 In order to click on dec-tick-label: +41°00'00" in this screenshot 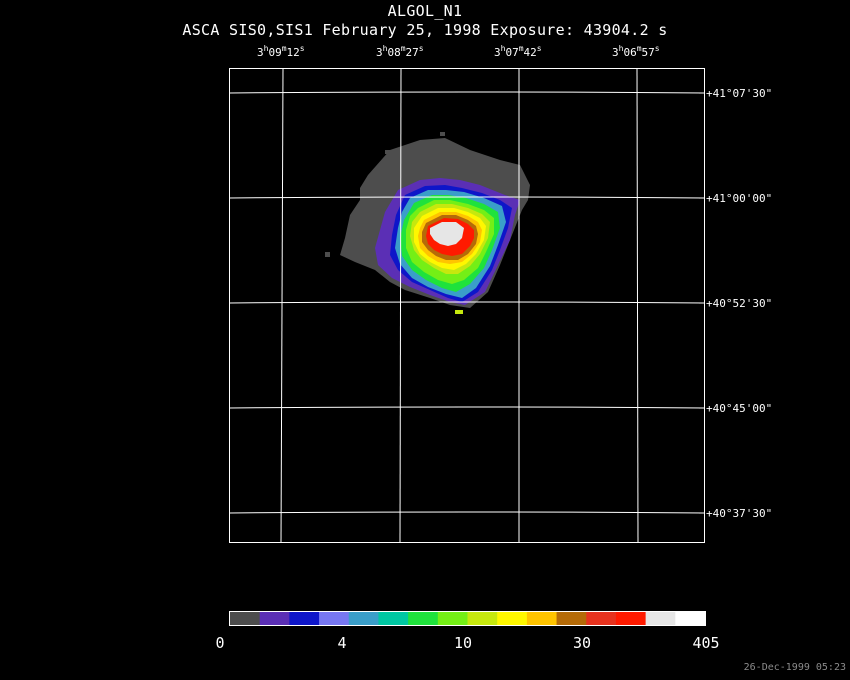, I will do `click(739, 198)`.